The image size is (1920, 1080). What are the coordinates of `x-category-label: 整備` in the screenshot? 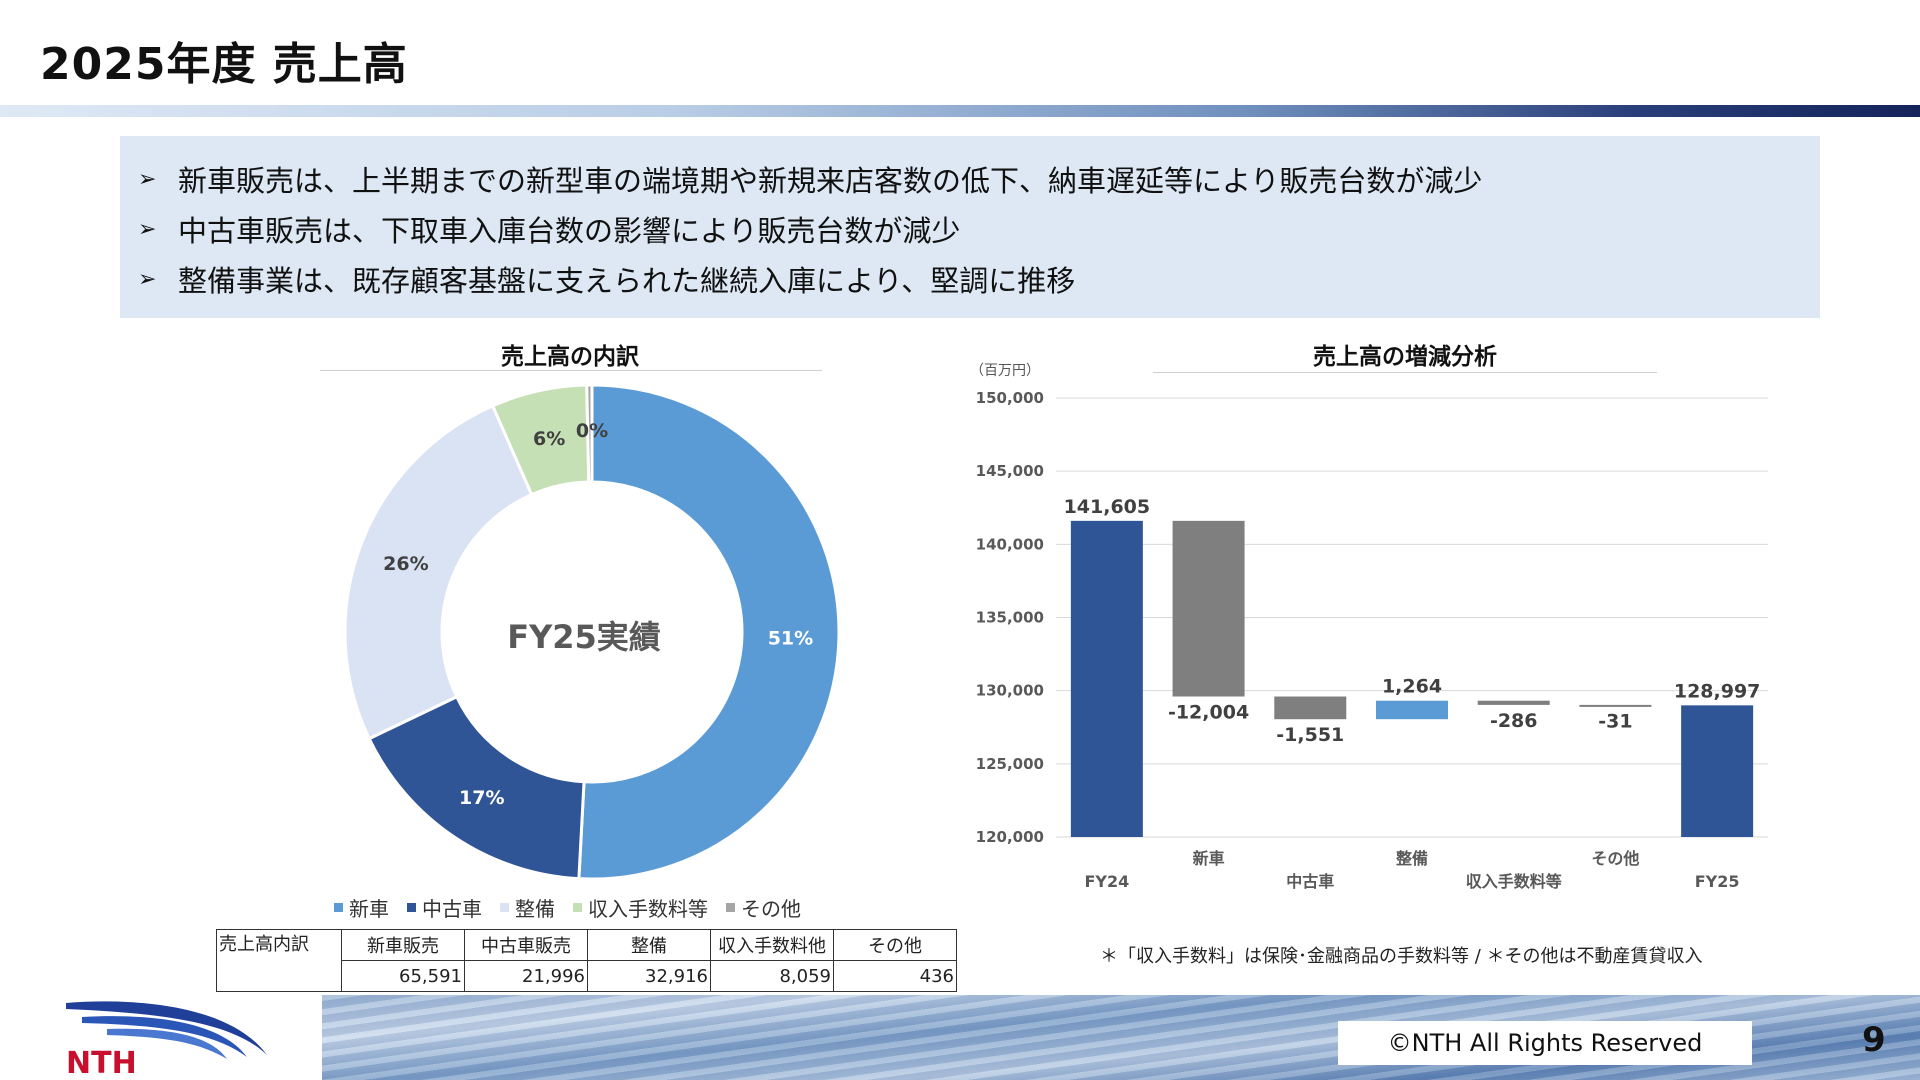 It's located at (1411, 858).